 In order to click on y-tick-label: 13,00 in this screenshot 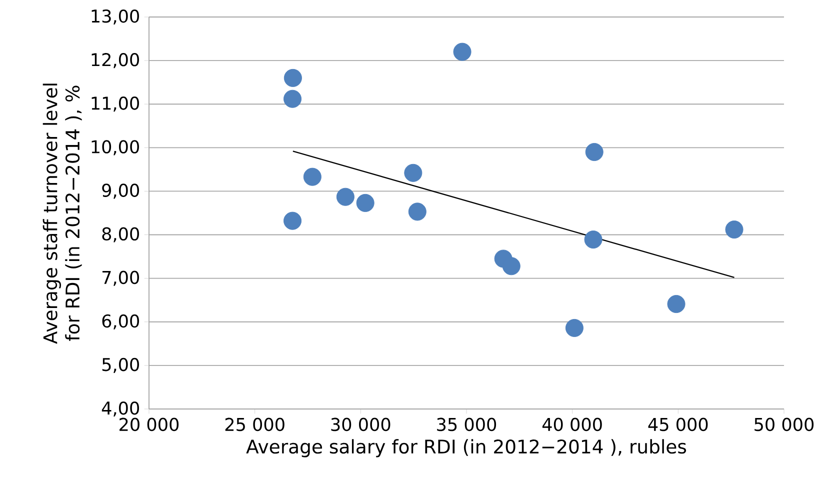, I will do `click(116, 17)`.